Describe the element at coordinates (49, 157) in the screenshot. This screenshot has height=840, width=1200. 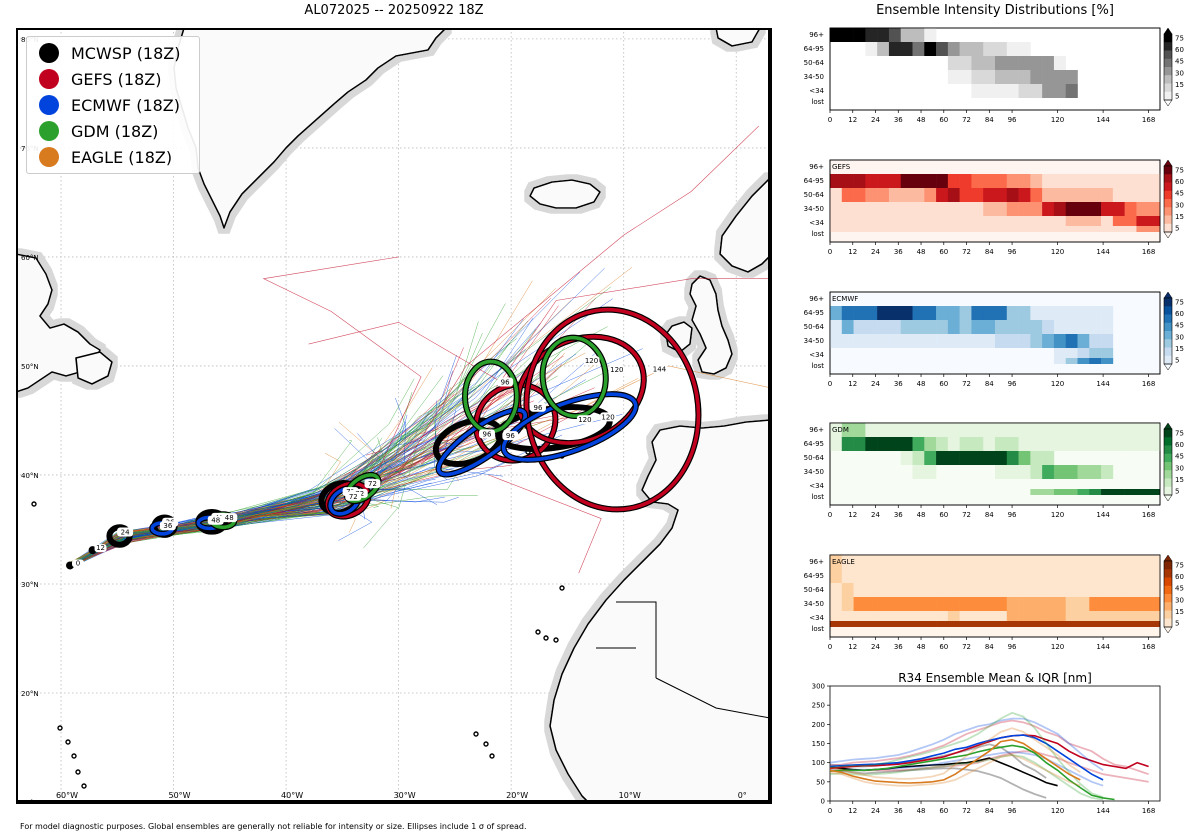
I see `legend-dot` at that location.